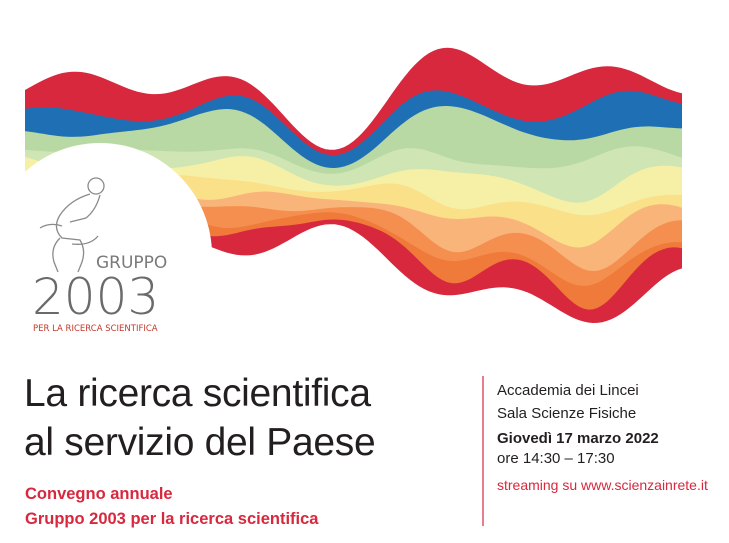 The width and height of the screenshot is (729, 543). I want to click on thinker-figure, so click(72, 225).